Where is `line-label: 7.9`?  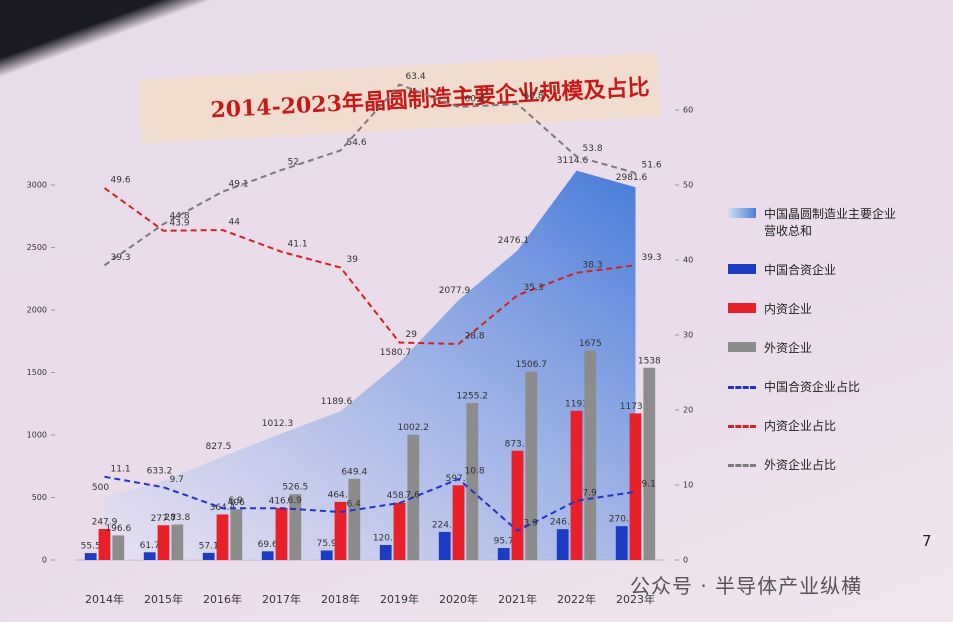
line-label: 7.9 is located at coordinates (590, 493).